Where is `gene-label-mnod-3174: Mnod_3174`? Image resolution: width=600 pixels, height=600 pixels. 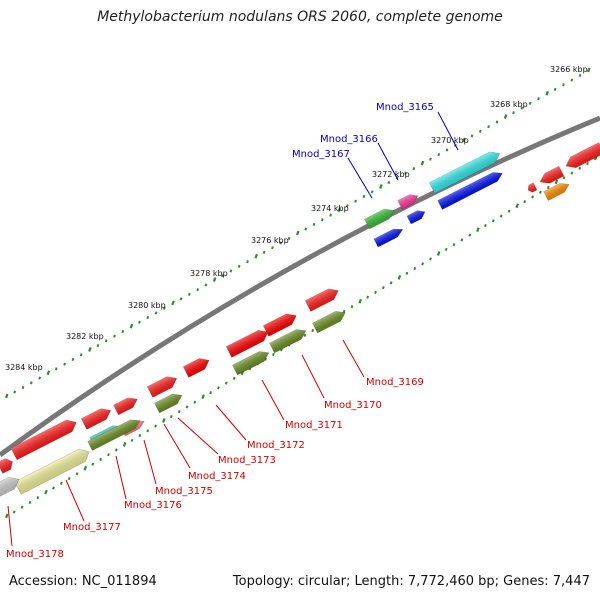 gene-label-mnod-3174: Mnod_3174 is located at coordinates (217, 476).